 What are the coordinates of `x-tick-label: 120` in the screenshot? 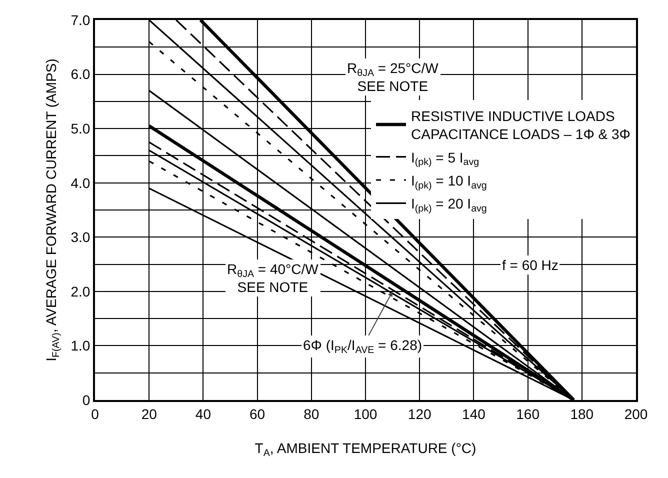 It's located at (420, 414).